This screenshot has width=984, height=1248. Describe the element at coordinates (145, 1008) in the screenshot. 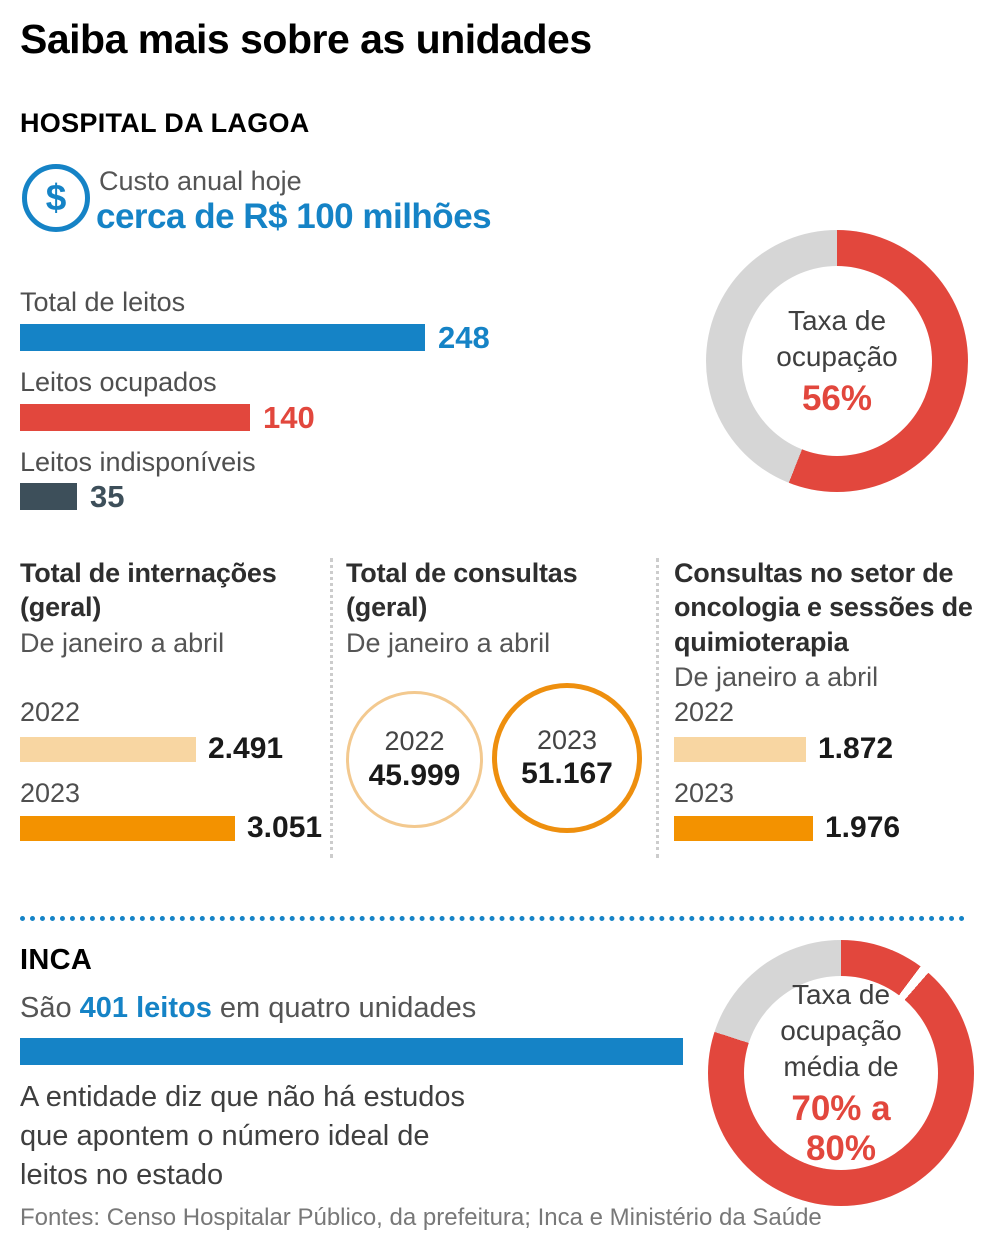

I see `inca-beds-highlight: 401 leitos` at that location.